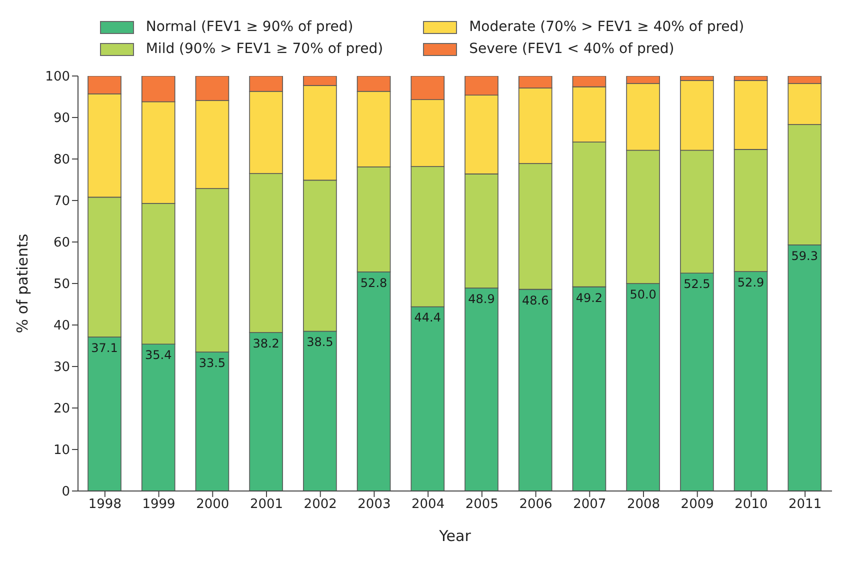 The image size is (854, 563). What do you see at coordinates (481, 504) in the screenshot?
I see `x-tick-label: 2005` at bounding box center [481, 504].